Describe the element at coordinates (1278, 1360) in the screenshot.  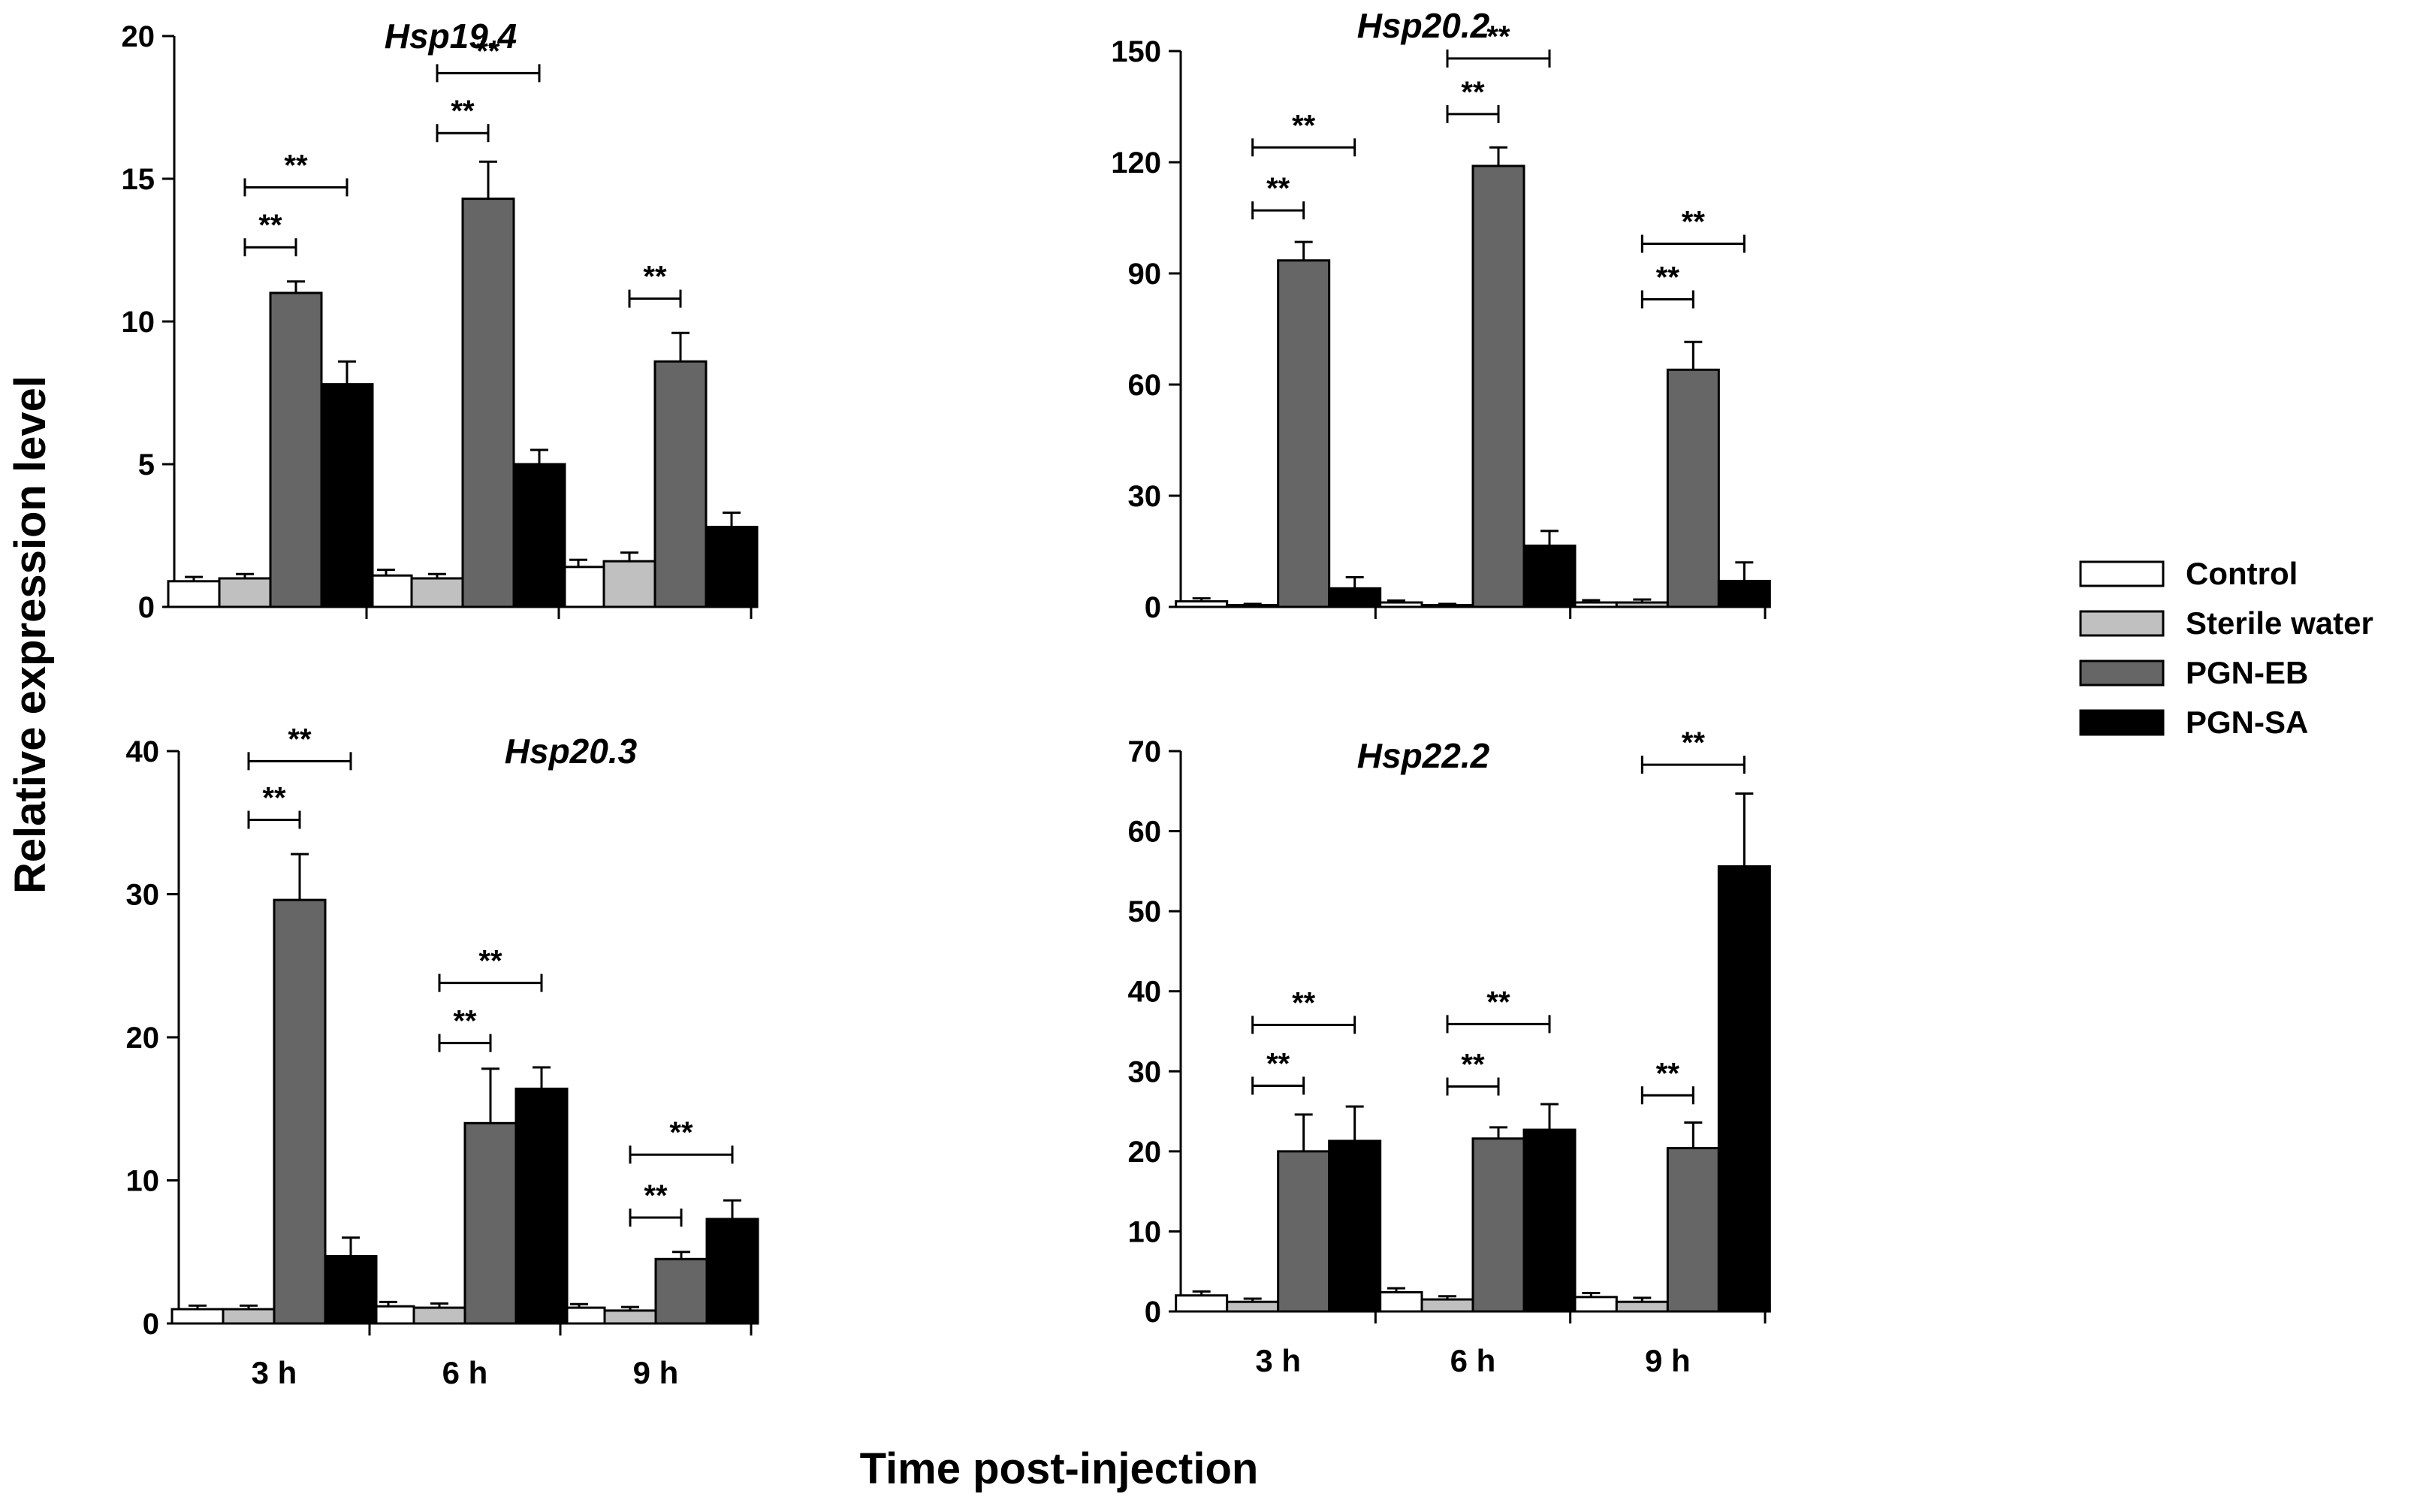
I see `x-tick-label: 3 h` at that location.